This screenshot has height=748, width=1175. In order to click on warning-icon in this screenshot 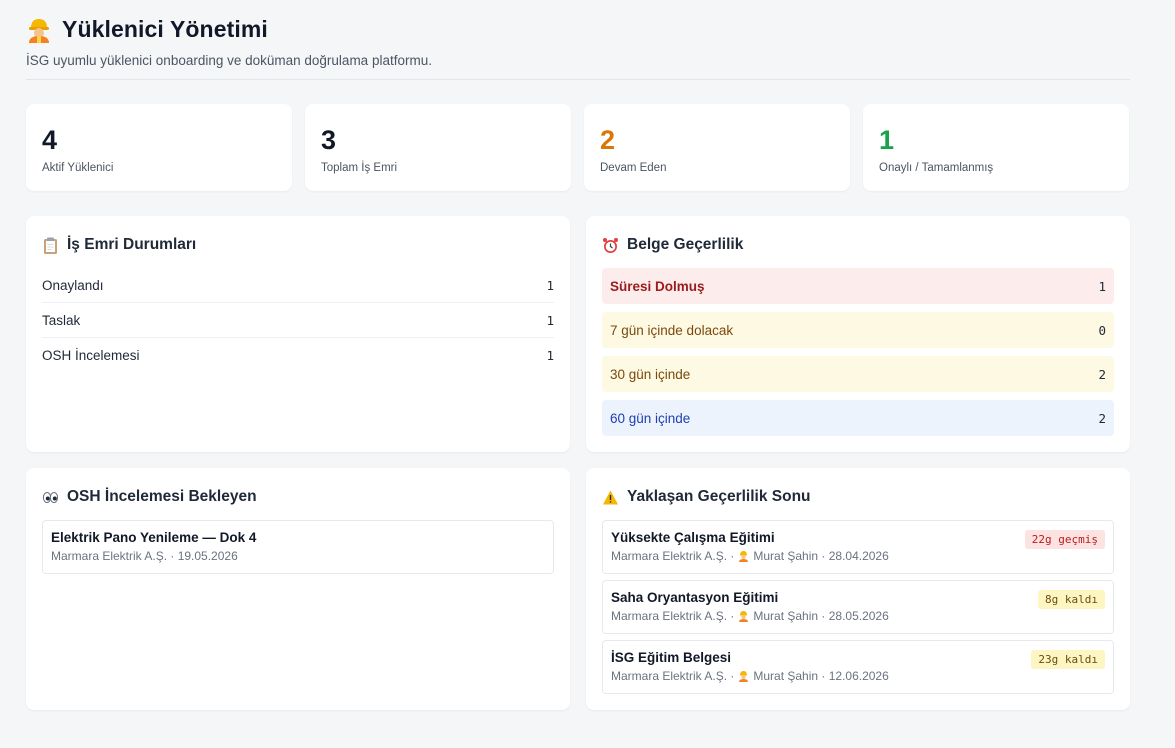, I will do `click(610, 497)`.